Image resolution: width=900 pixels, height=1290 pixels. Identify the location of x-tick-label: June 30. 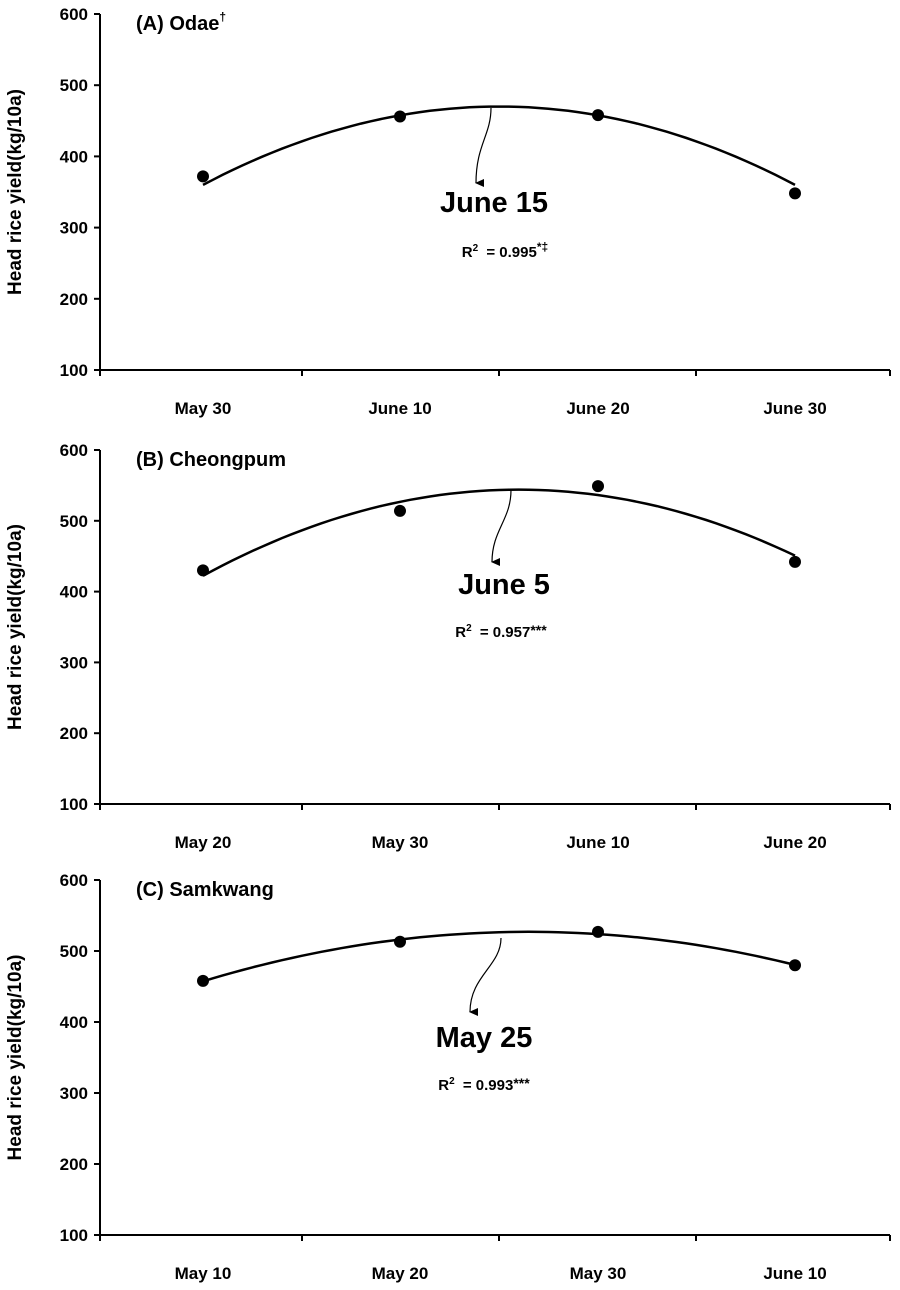
(794, 408).